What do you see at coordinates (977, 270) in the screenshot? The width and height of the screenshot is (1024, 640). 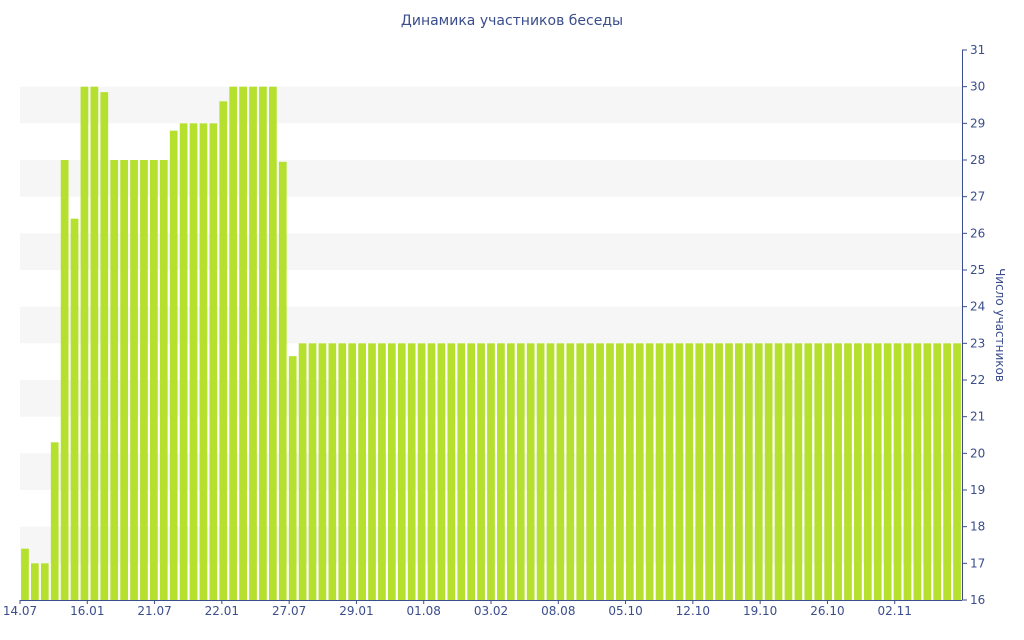 I see `y-tick-label: 25` at bounding box center [977, 270].